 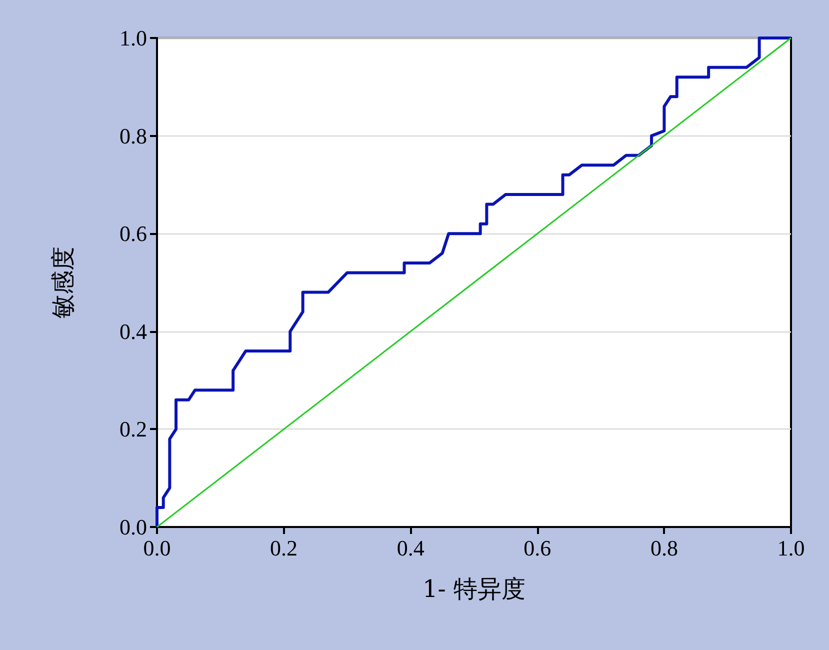 I want to click on x-tick-label: 0.2, so click(x=284, y=548).